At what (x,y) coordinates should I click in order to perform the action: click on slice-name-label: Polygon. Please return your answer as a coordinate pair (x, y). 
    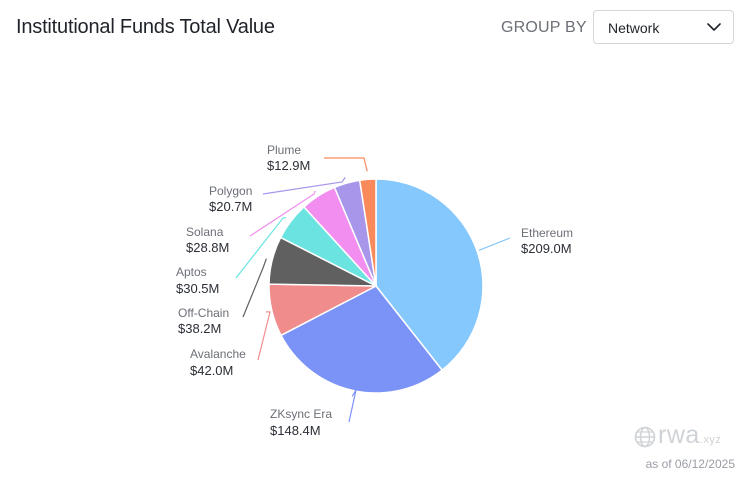
    Looking at the image, I should click on (230, 191).